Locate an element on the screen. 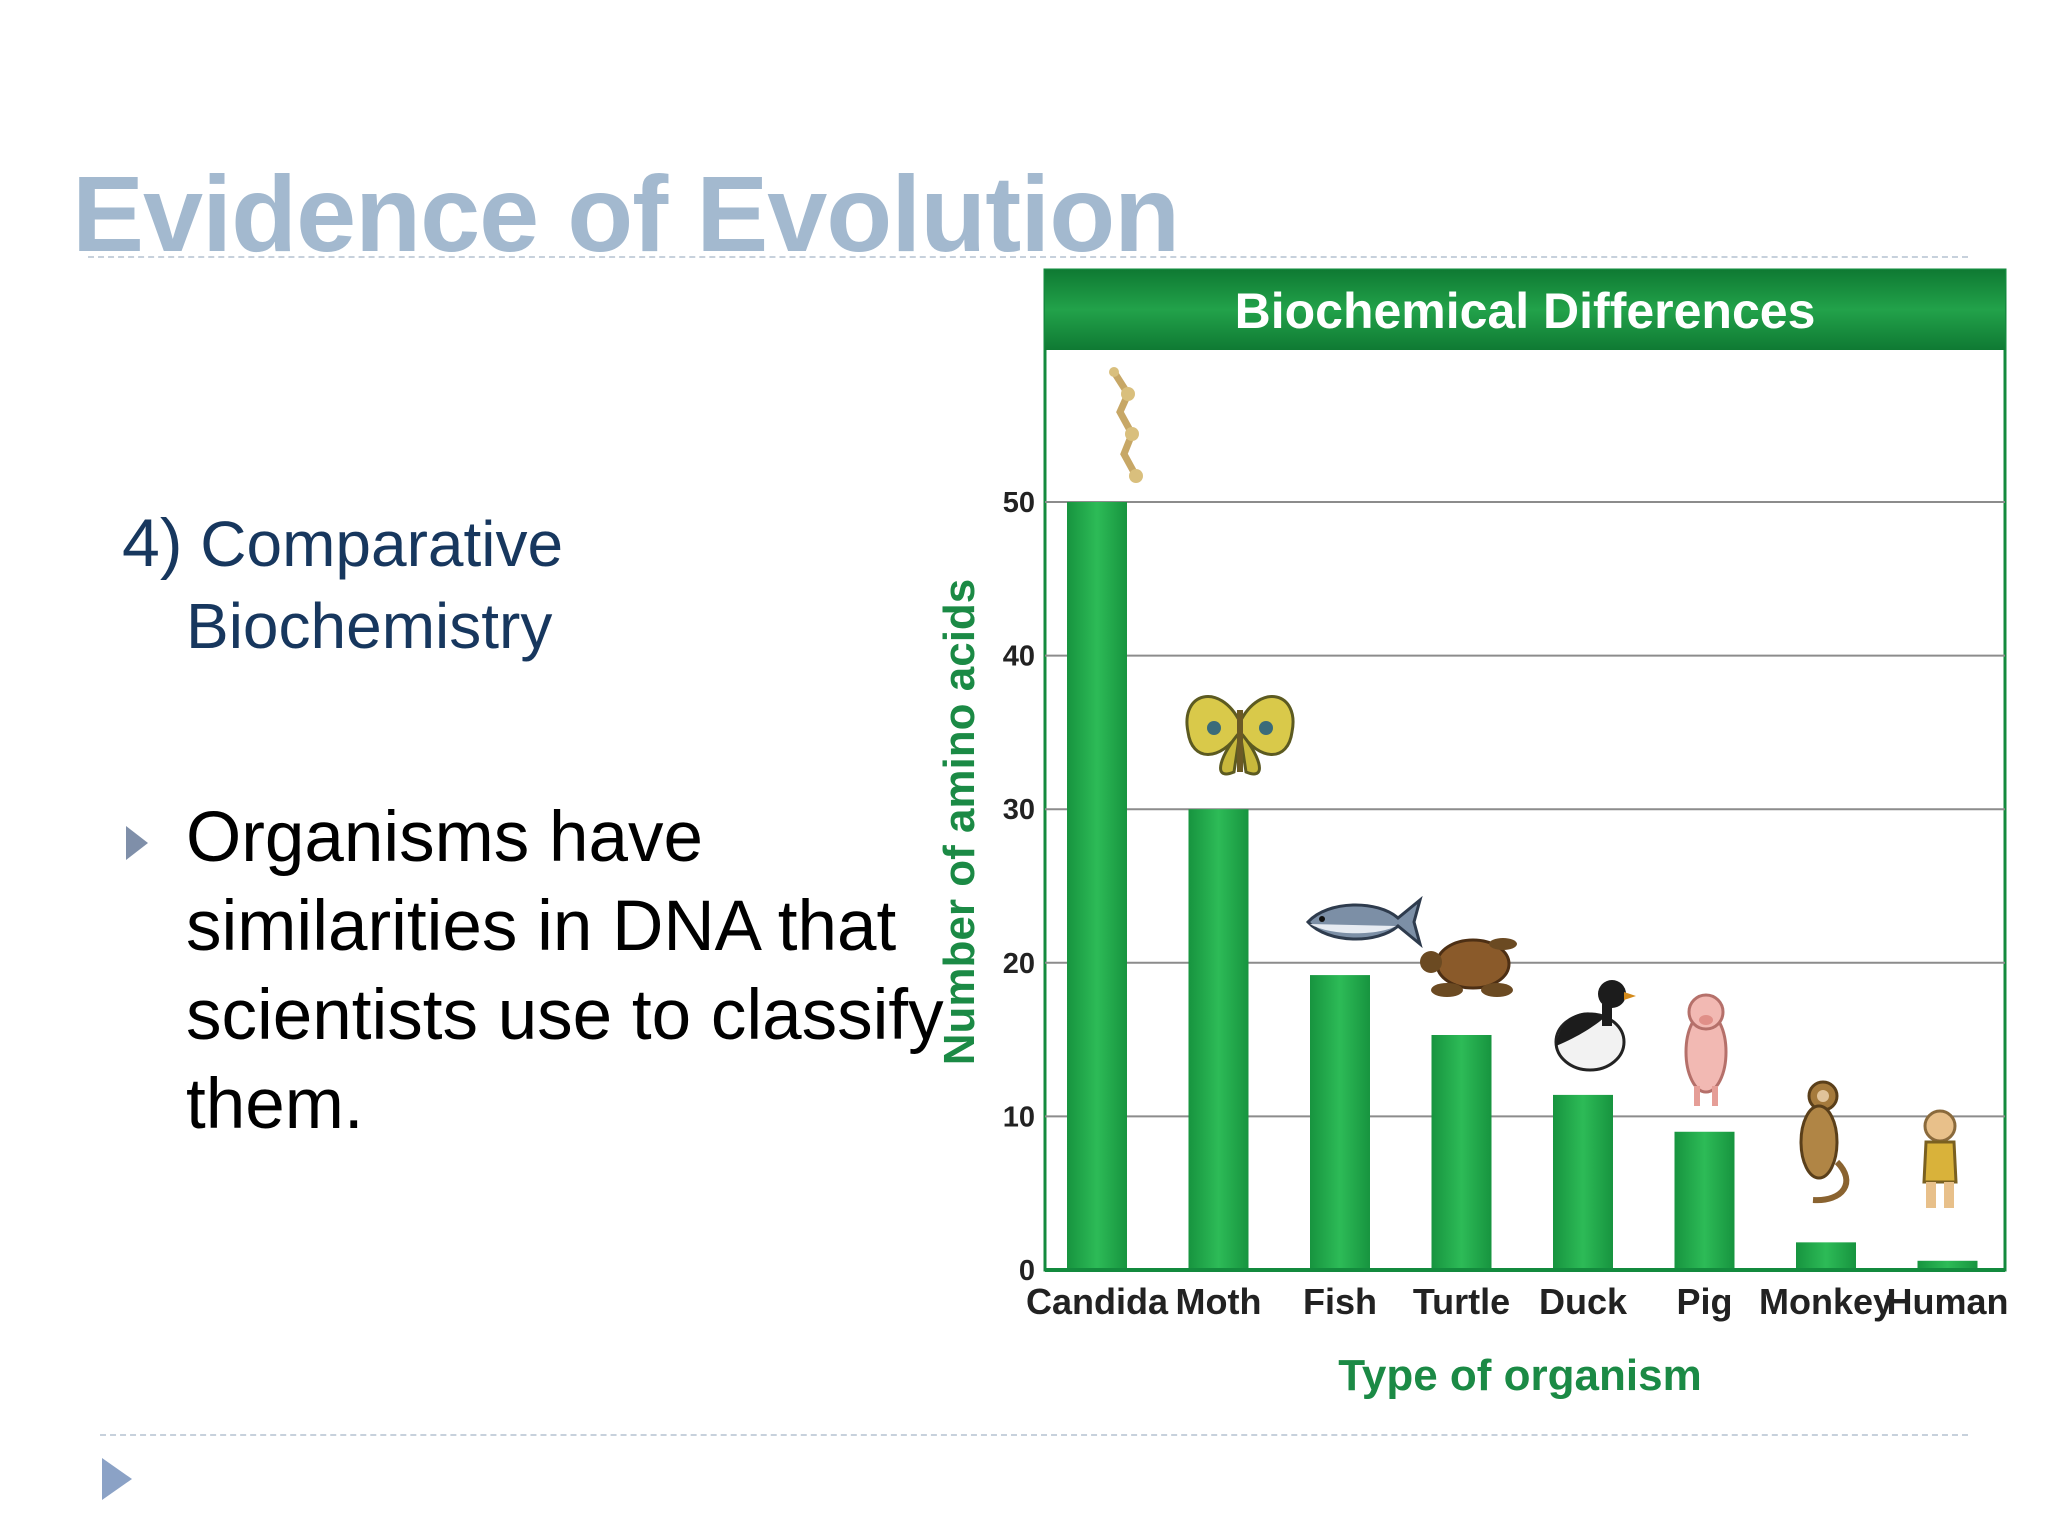  footer-divider is located at coordinates (1034, 1435).